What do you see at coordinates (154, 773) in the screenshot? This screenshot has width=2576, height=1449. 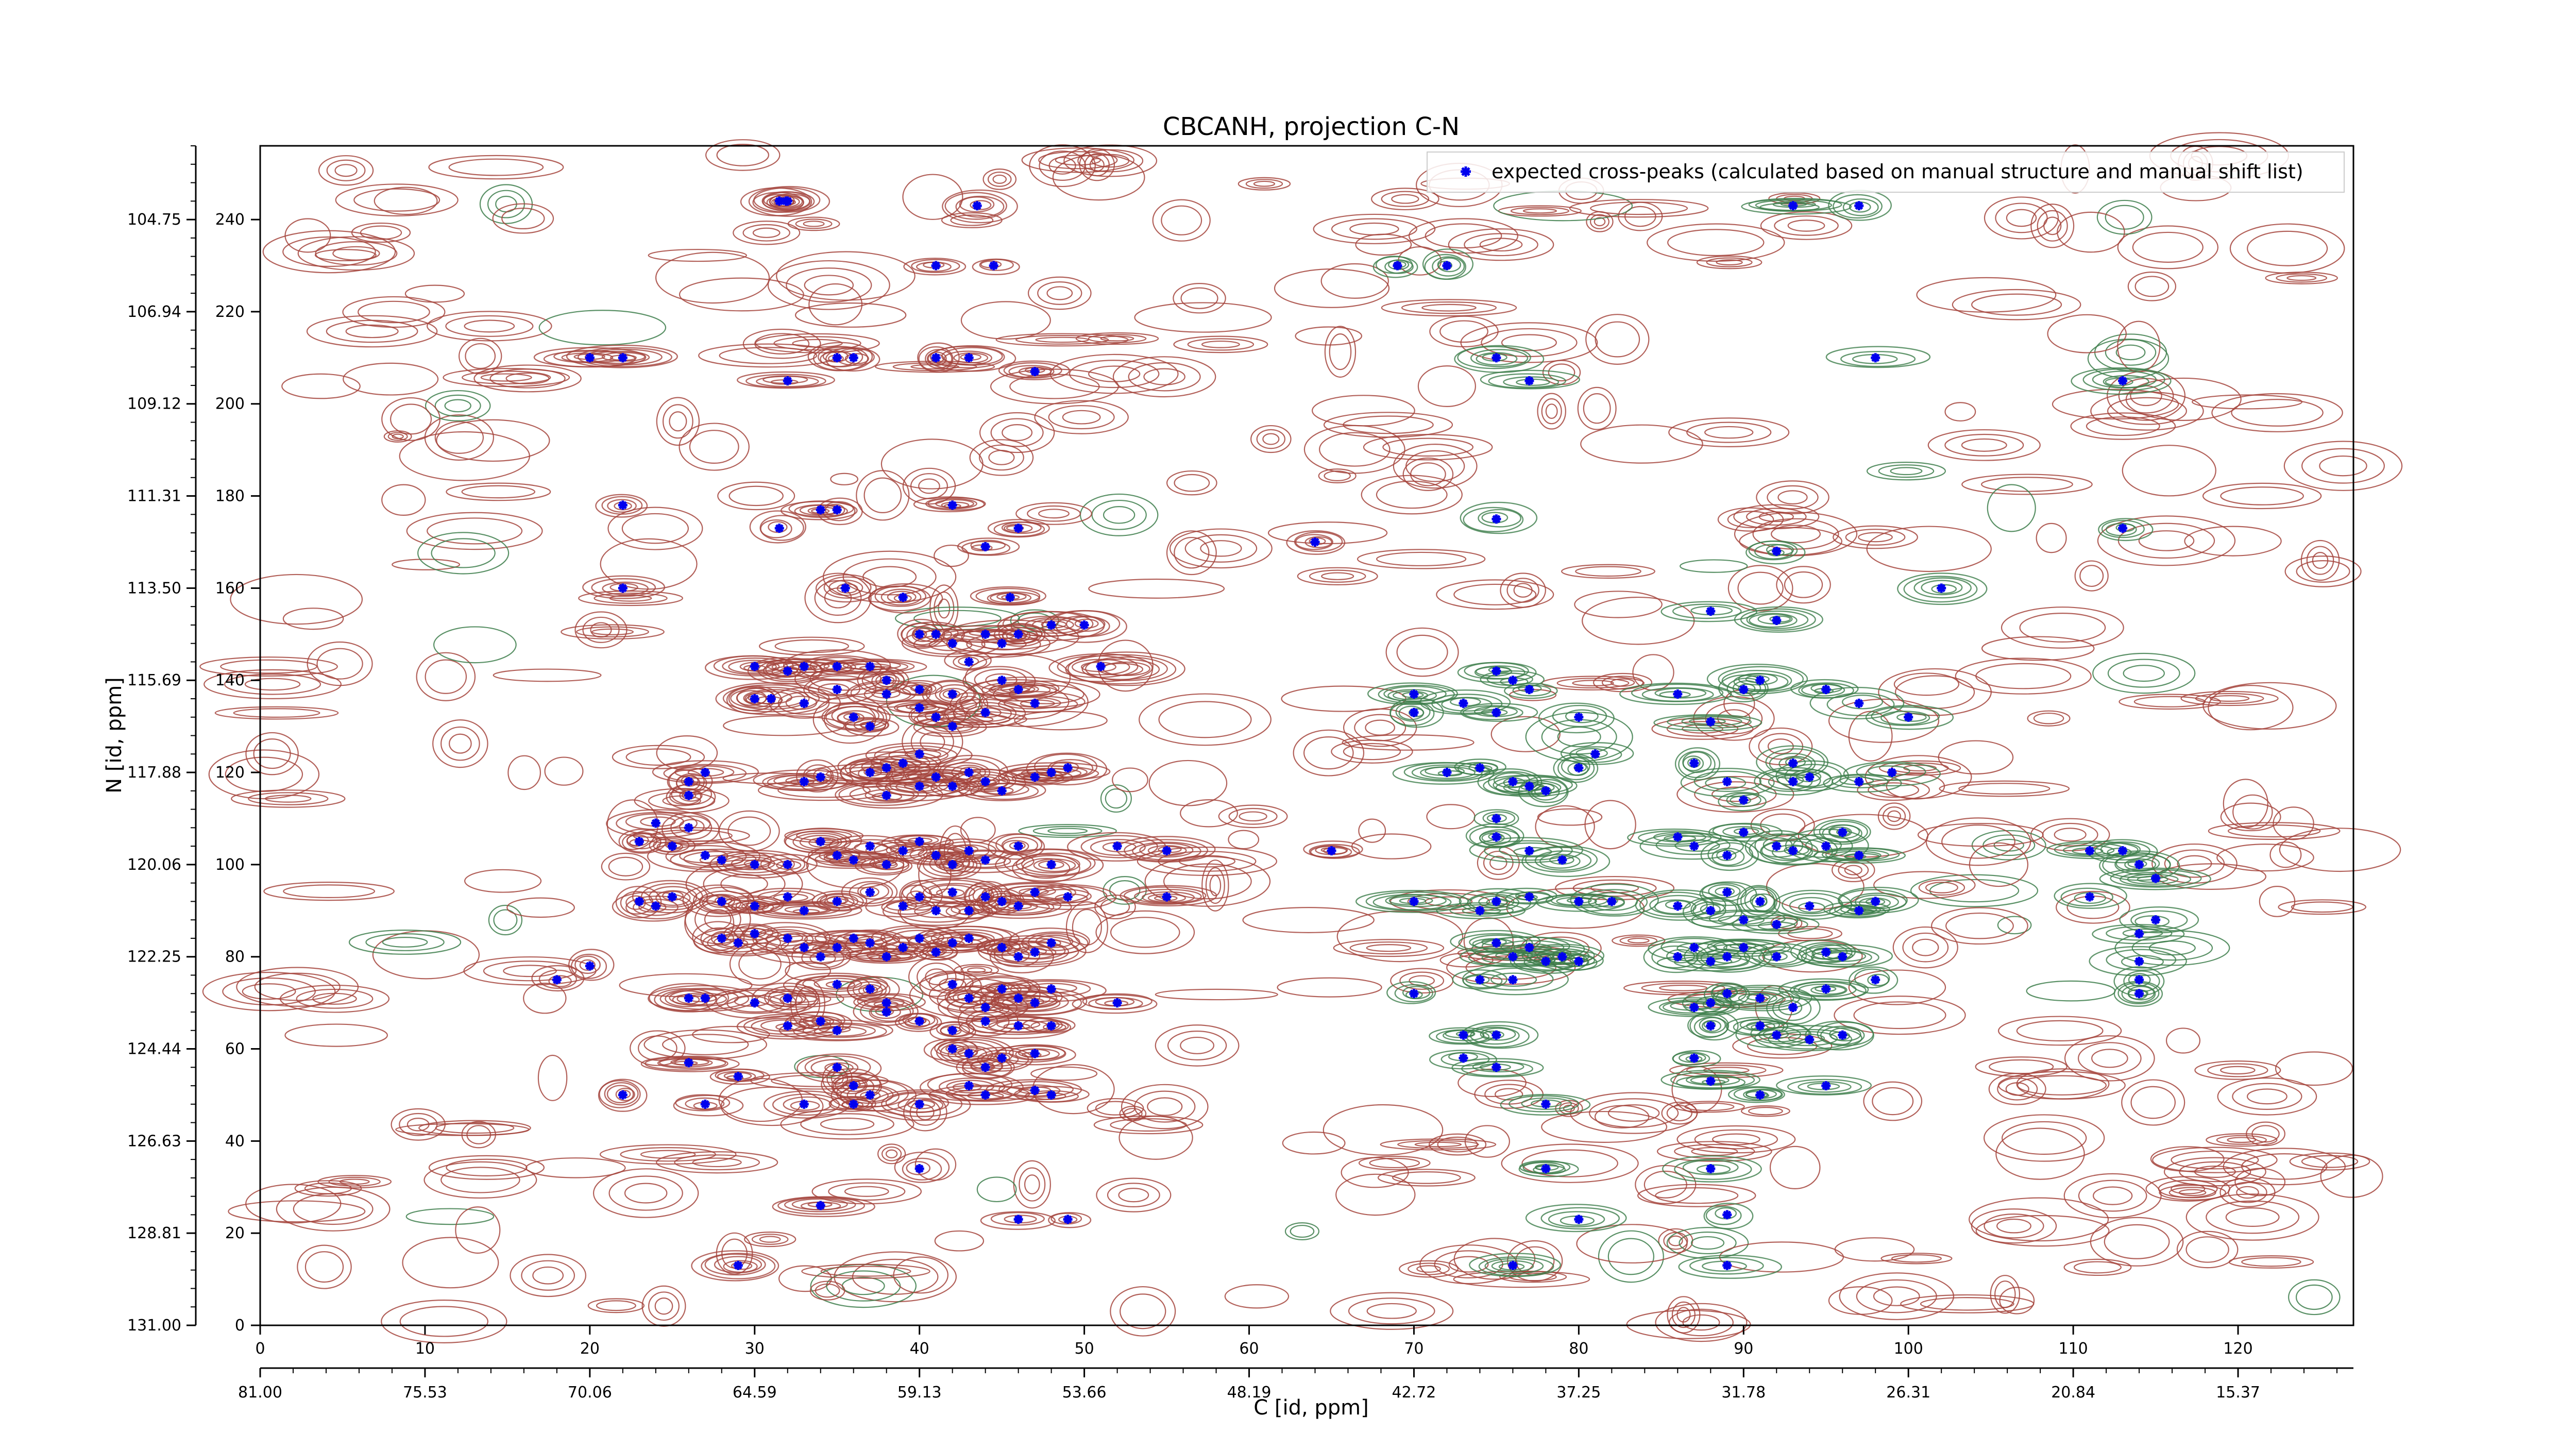 I see `y-ppm-tick-label: 117.88` at bounding box center [154, 773].